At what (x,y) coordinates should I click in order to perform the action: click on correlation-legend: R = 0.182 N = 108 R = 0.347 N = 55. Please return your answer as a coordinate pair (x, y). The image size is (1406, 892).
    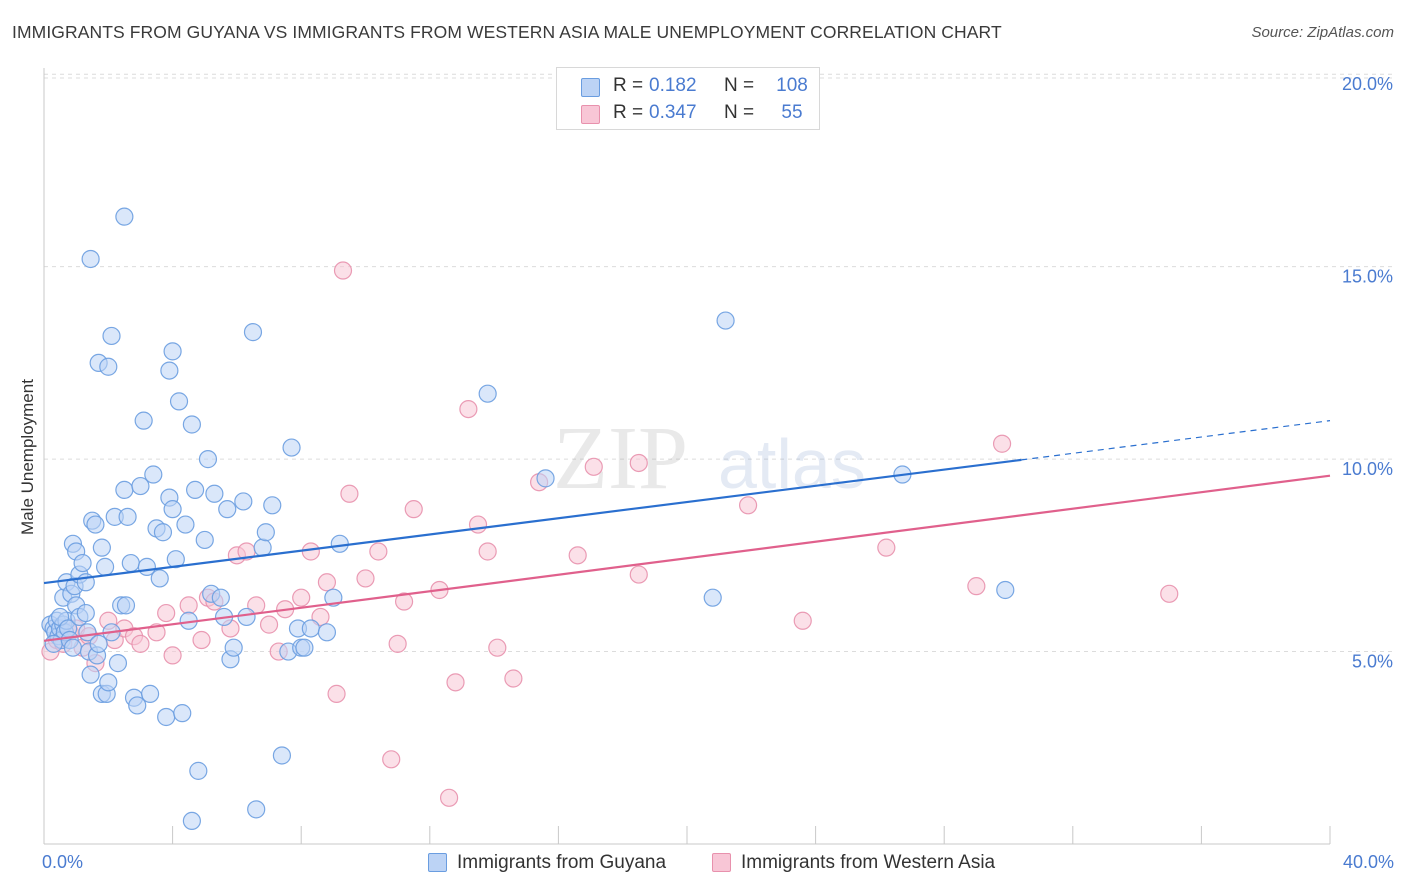
    Looking at the image, I should click on (688, 98).